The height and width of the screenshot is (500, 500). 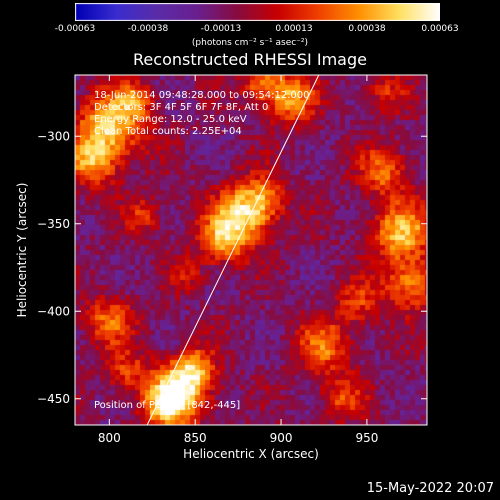 What do you see at coordinates (53, 136) in the screenshot?
I see `y-tick-label: −300` at bounding box center [53, 136].